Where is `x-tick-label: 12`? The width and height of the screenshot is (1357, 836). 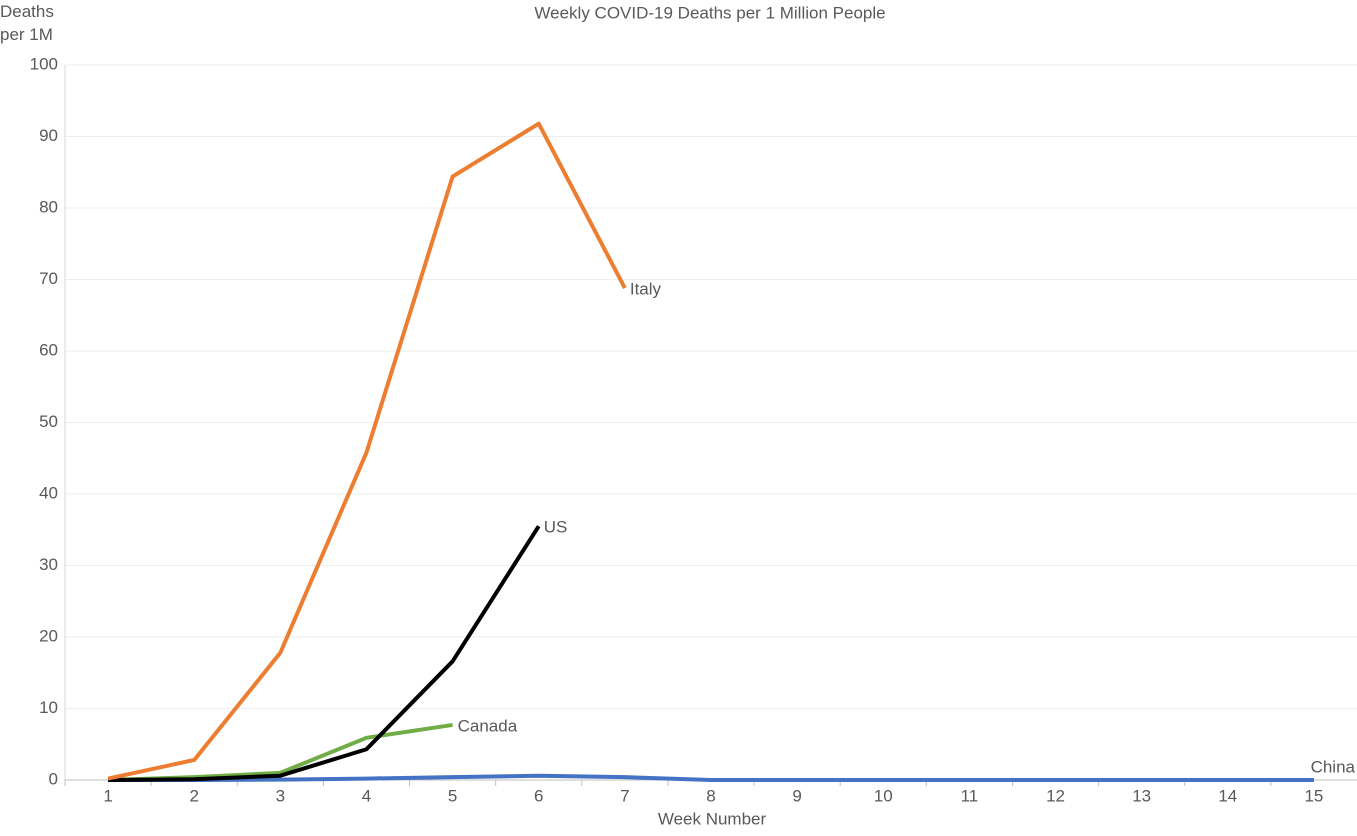 x-tick-label: 12 is located at coordinates (1055, 795).